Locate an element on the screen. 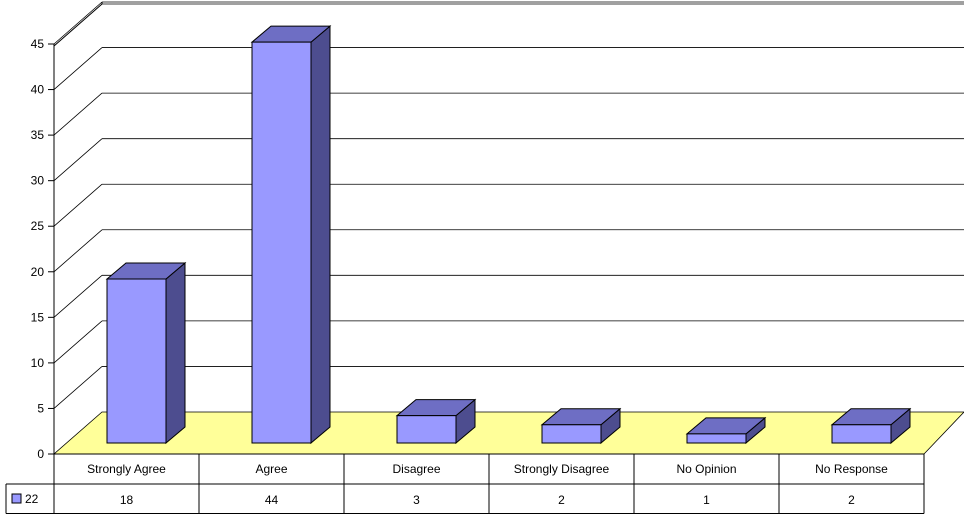 The image size is (964, 514). x-tick-label: Strongly Disagree is located at coordinates (562, 469).